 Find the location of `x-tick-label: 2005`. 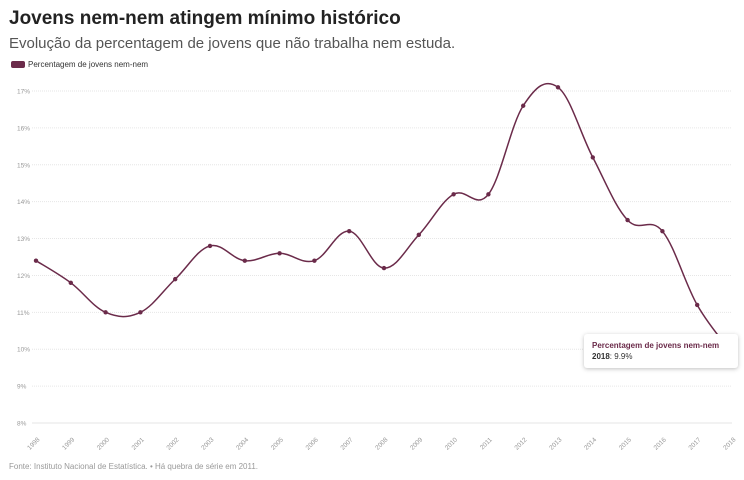

x-tick-label: 2005 is located at coordinates (277, 443).